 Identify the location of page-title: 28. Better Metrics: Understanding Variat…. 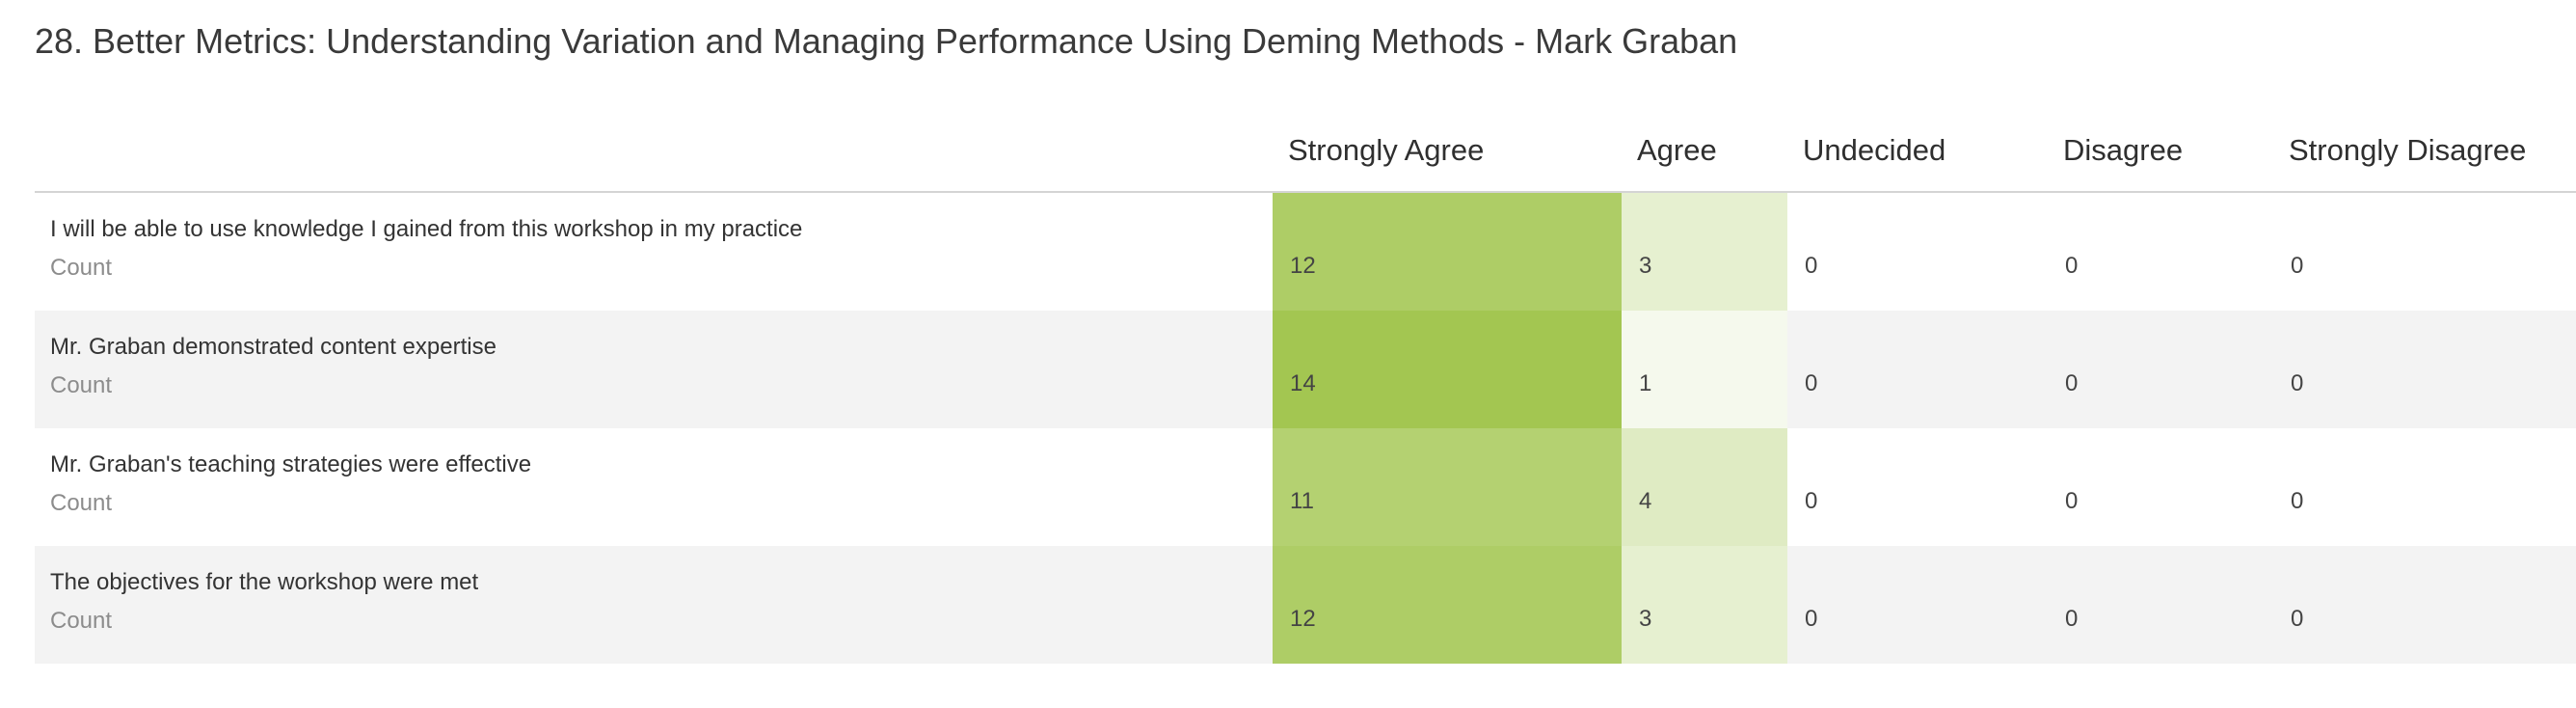
(887, 41).